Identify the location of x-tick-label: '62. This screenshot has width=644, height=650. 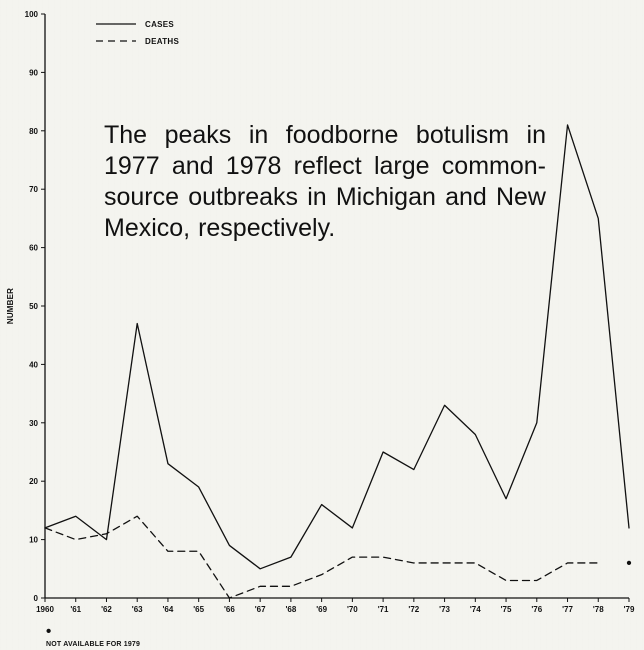
(106, 609).